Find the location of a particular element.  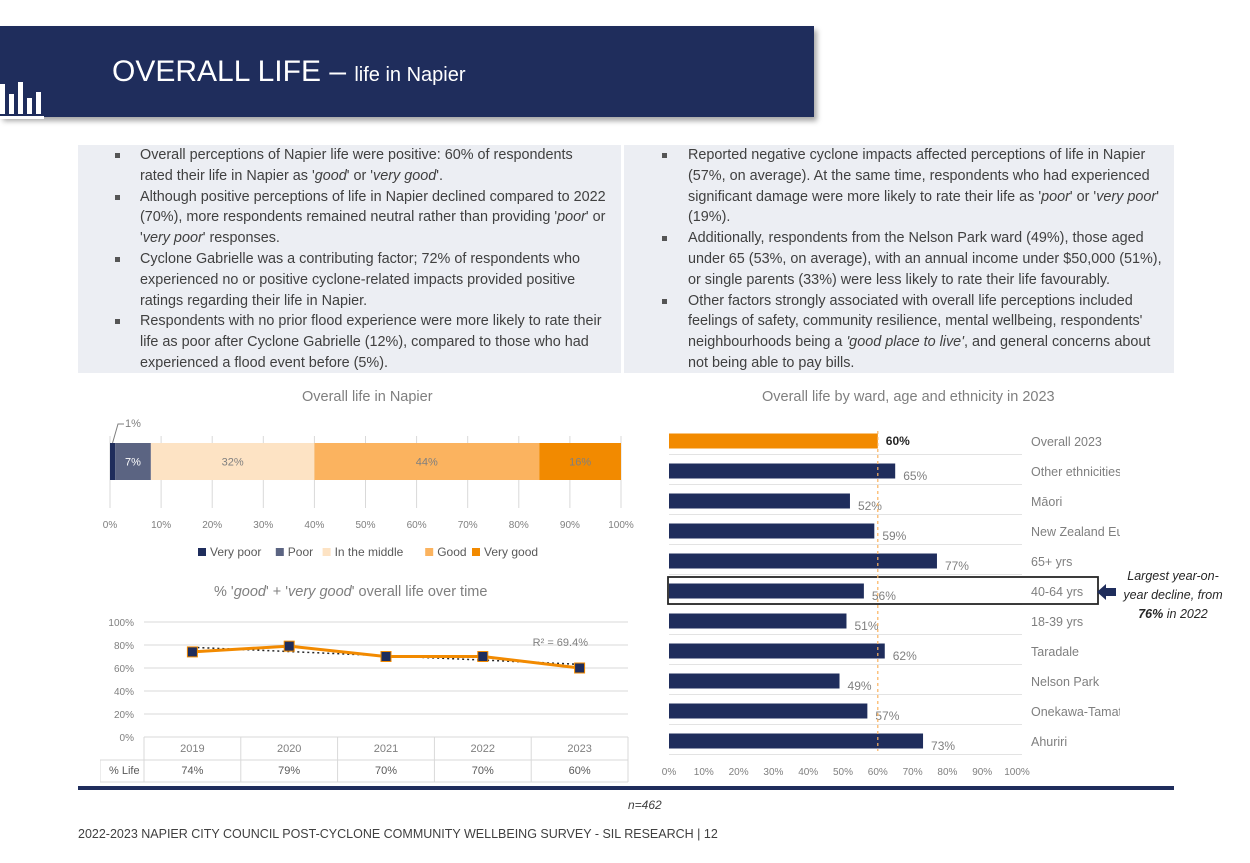

trend-title-mid: ' + ' is located at coordinates (277, 592).